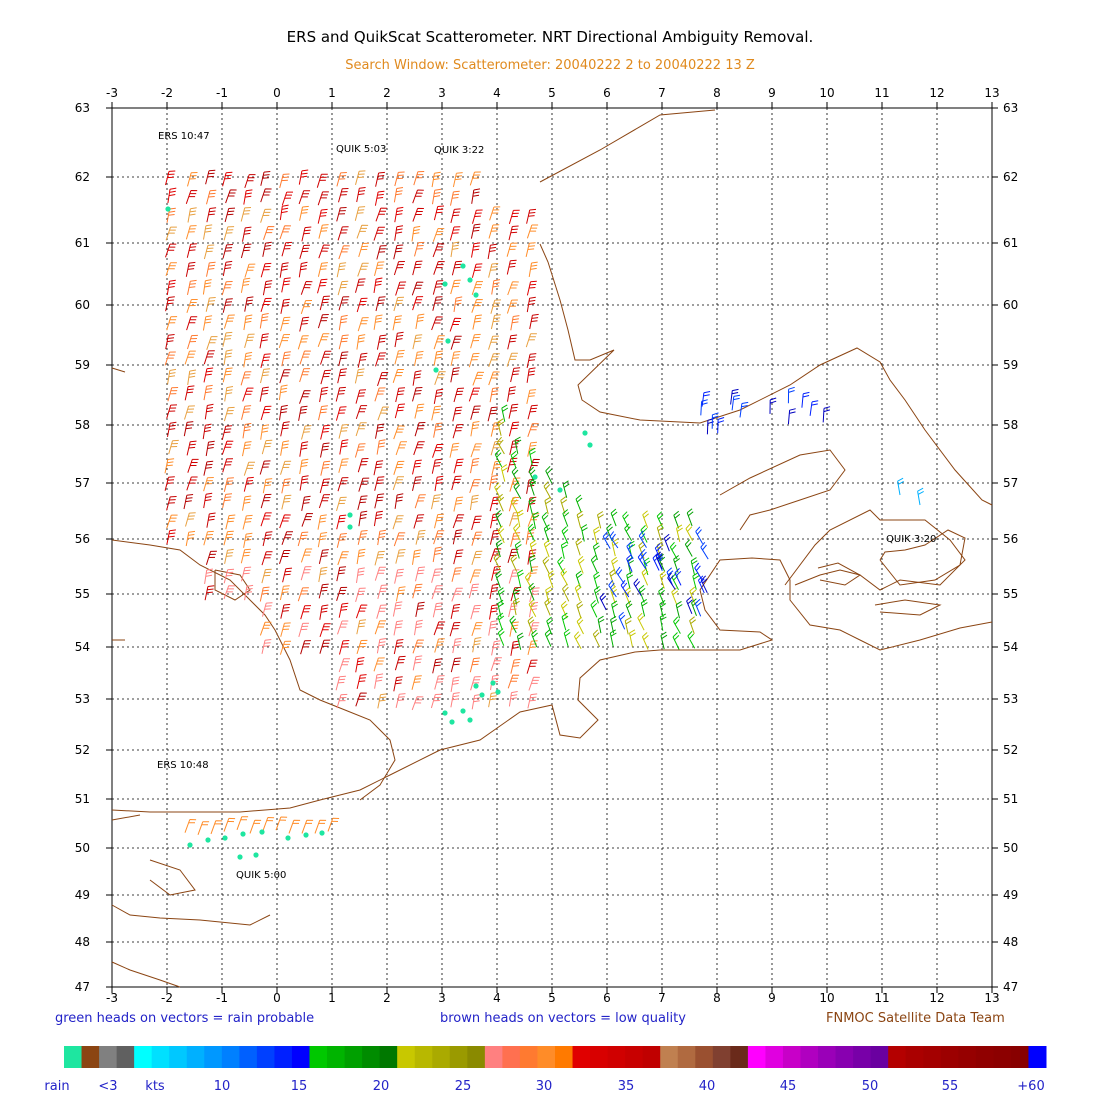 Image resolution: width=1100 pixels, height=1100 pixels. What do you see at coordinates (381, 1086) in the screenshot?
I see `colorbar-label: 20` at bounding box center [381, 1086].